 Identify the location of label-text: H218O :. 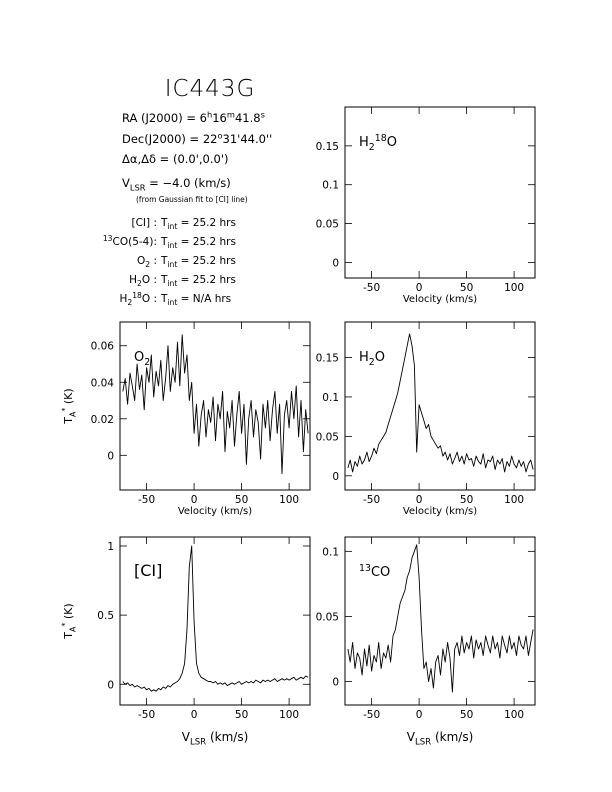
(138, 299).